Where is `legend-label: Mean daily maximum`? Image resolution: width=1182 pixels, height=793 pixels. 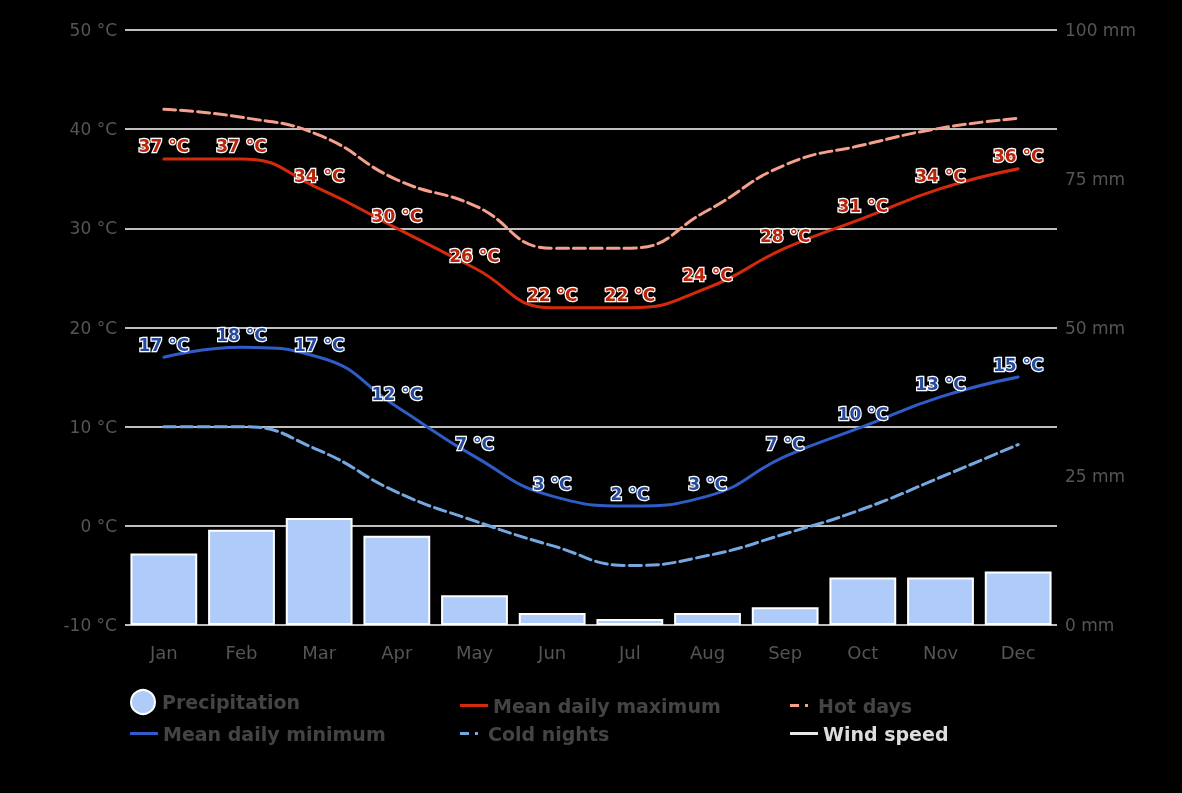
legend-label: Mean daily maximum is located at coordinates (607, 705).